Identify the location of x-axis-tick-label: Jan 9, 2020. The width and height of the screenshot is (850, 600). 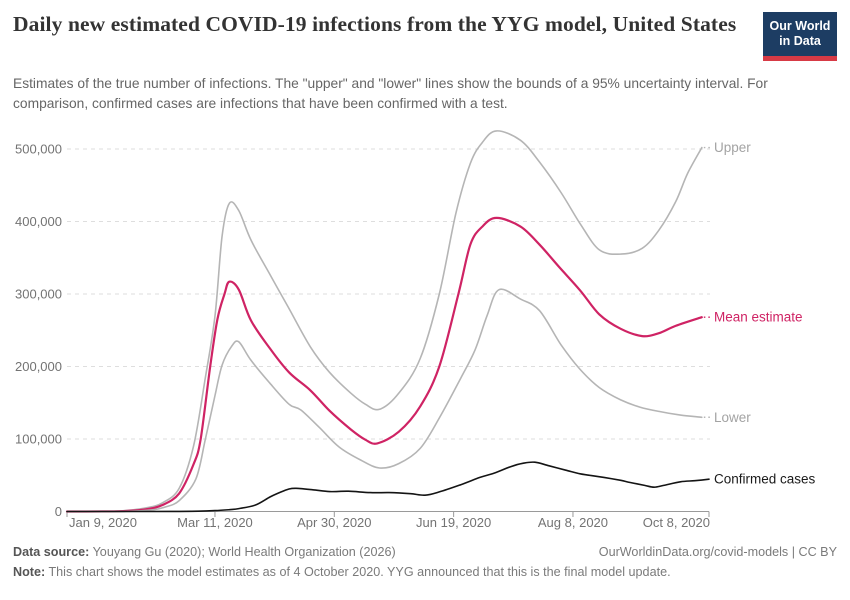
(103, 522).